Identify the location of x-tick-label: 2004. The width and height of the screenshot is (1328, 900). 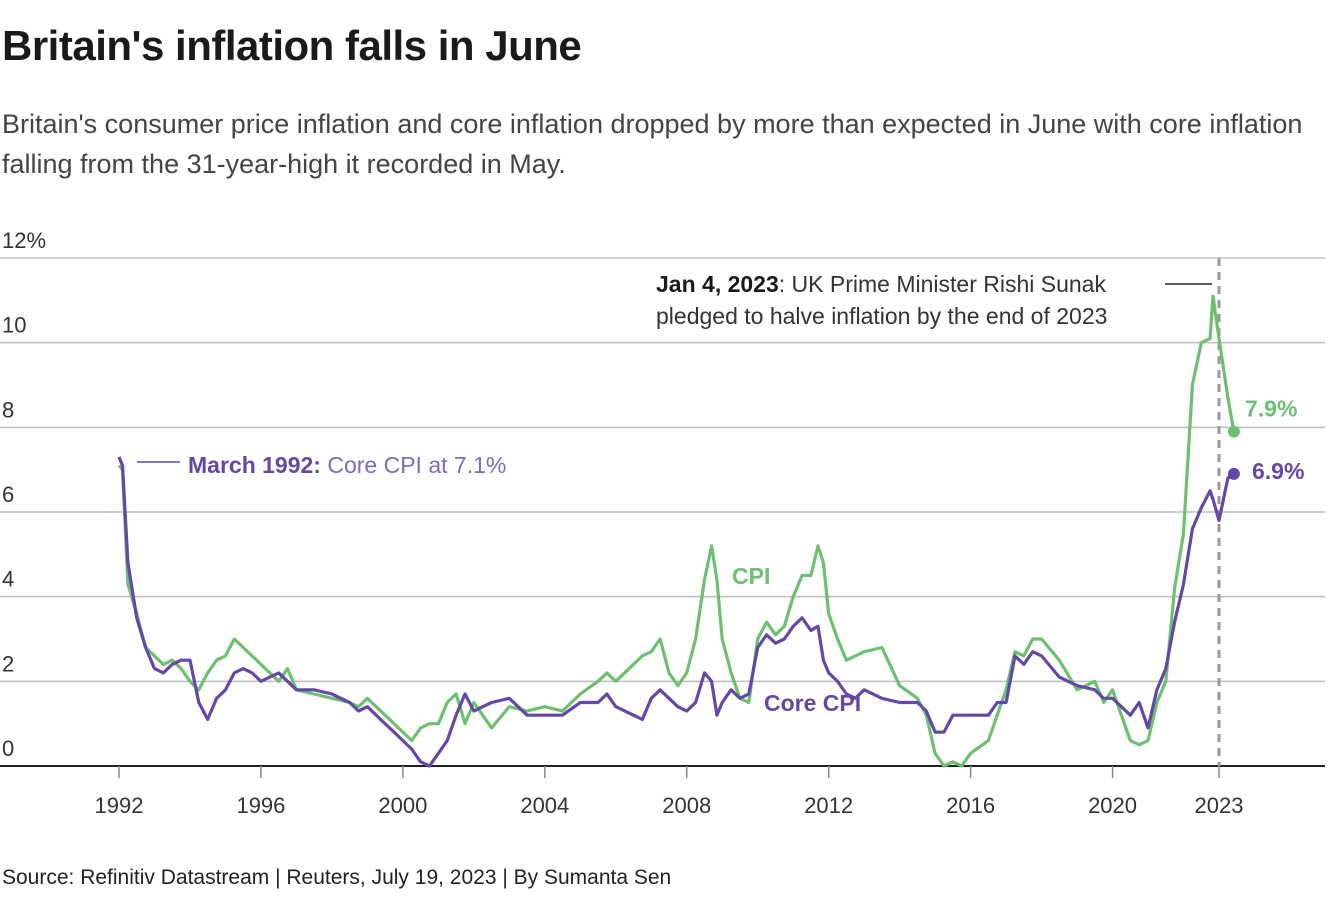
(544, 805).